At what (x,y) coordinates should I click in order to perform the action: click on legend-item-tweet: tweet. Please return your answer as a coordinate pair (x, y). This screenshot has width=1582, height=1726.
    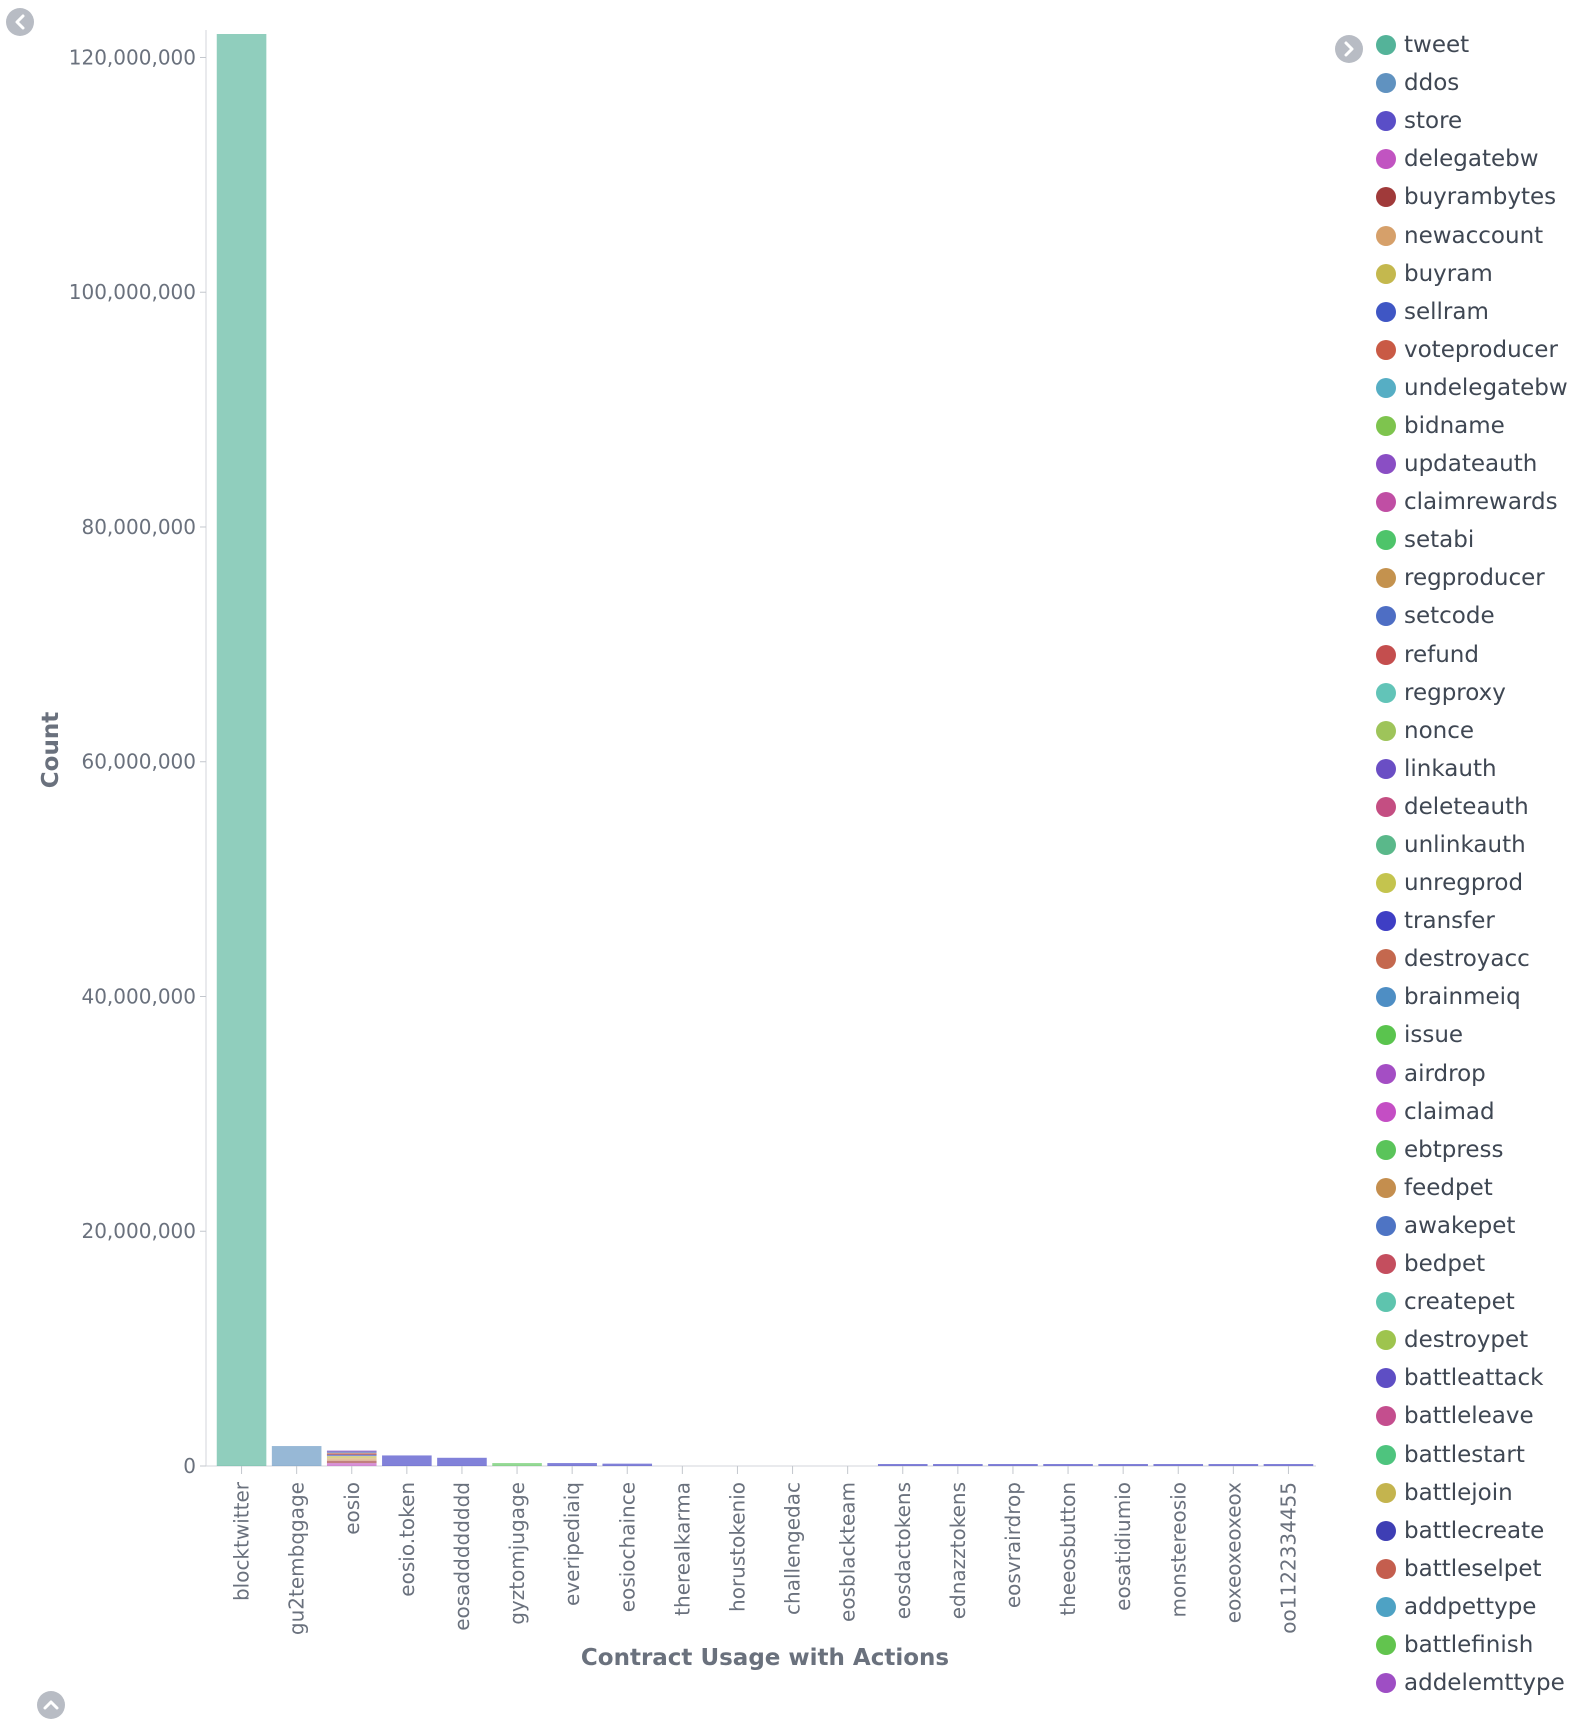
    Looking at the image, I should click on (1479, 45).